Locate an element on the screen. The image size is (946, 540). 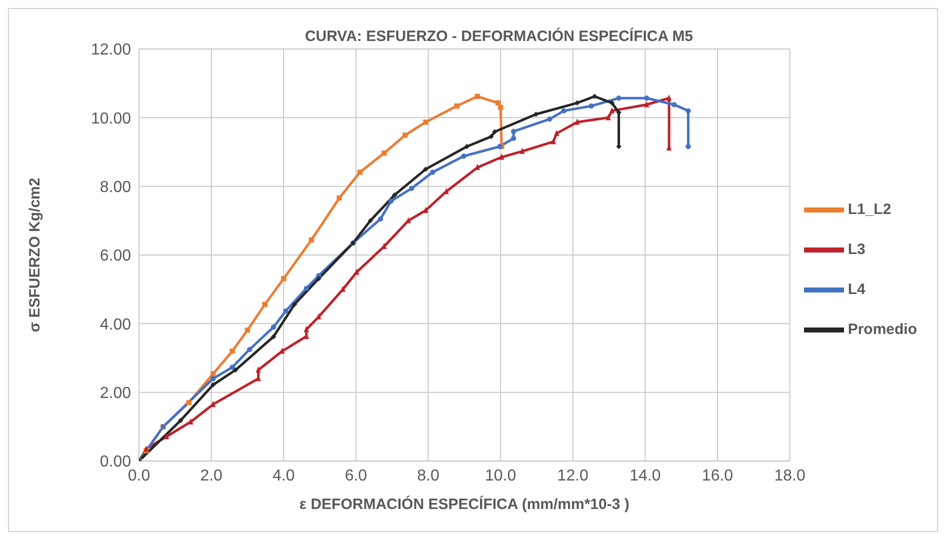
x-axis-title: ε DEFORMACIÓN ESPECÍFICA (mm/mm*10-3 ) is located at coordinates (464, 504).